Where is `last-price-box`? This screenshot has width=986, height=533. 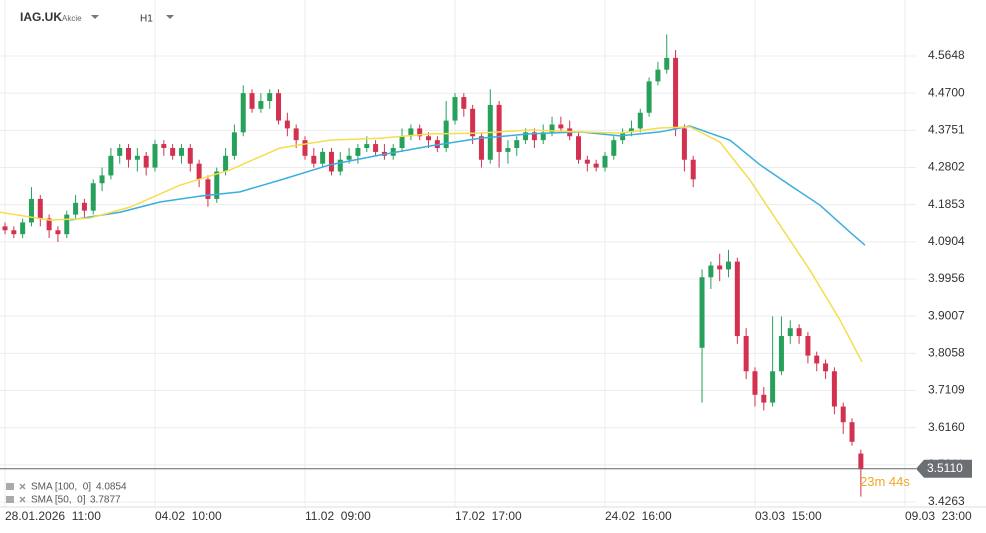
last-price-box is located at coordinates (944, 468).